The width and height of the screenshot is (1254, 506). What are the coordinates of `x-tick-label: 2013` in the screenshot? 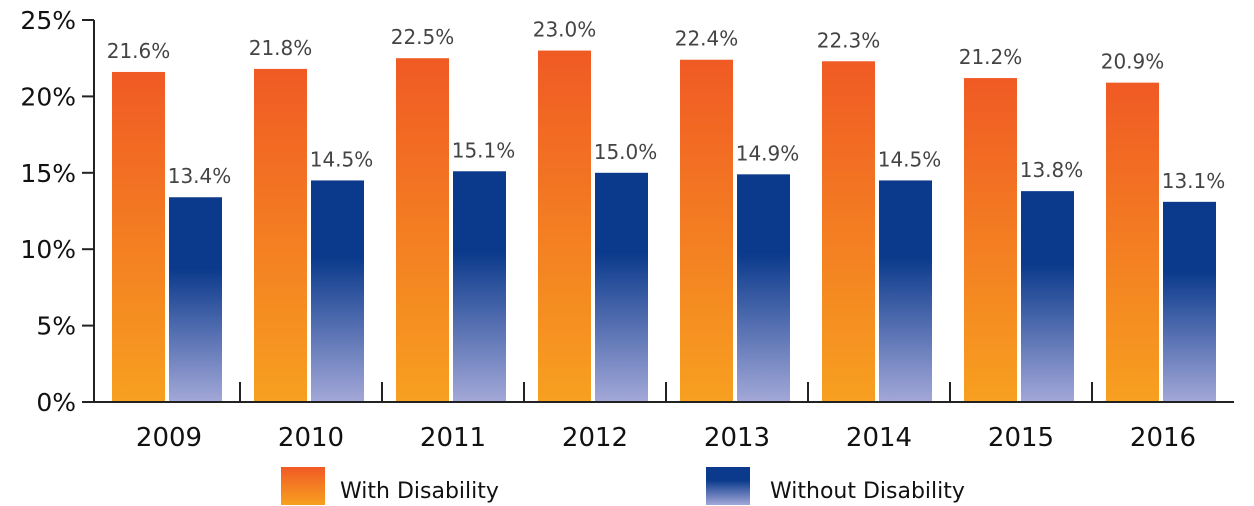 It's located at (737, 438).